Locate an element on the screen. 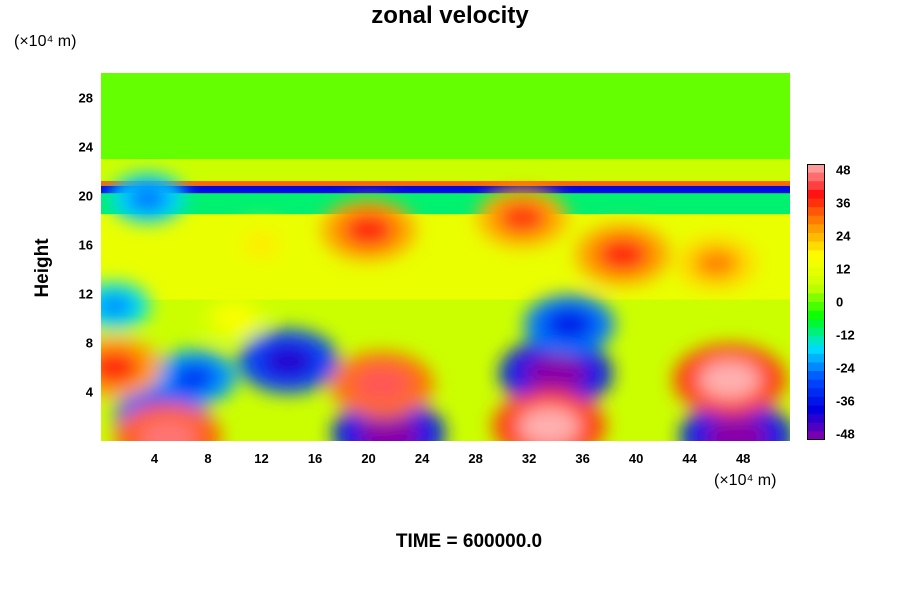 The height and width of the screenshot is (600, 900). colorbar-label: 36 is located at coordinates (843, 203).